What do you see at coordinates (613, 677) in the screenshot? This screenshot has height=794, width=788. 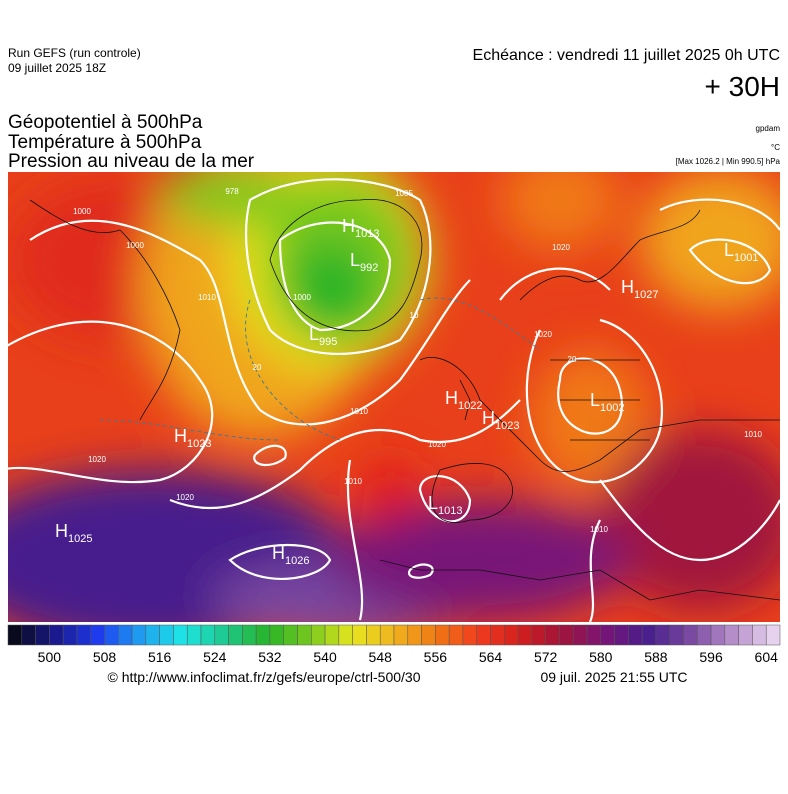 I see `generated-time: 09 juil. 2025 21:55 UTC` at bounding box center [613, 677].